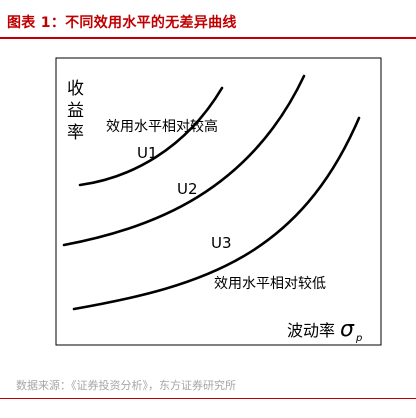 This screenshot has height=418, width=416. I want to click on data-source-note: 数据来源：《证券投资分析》，东方证券研究所, so click(126, 385).